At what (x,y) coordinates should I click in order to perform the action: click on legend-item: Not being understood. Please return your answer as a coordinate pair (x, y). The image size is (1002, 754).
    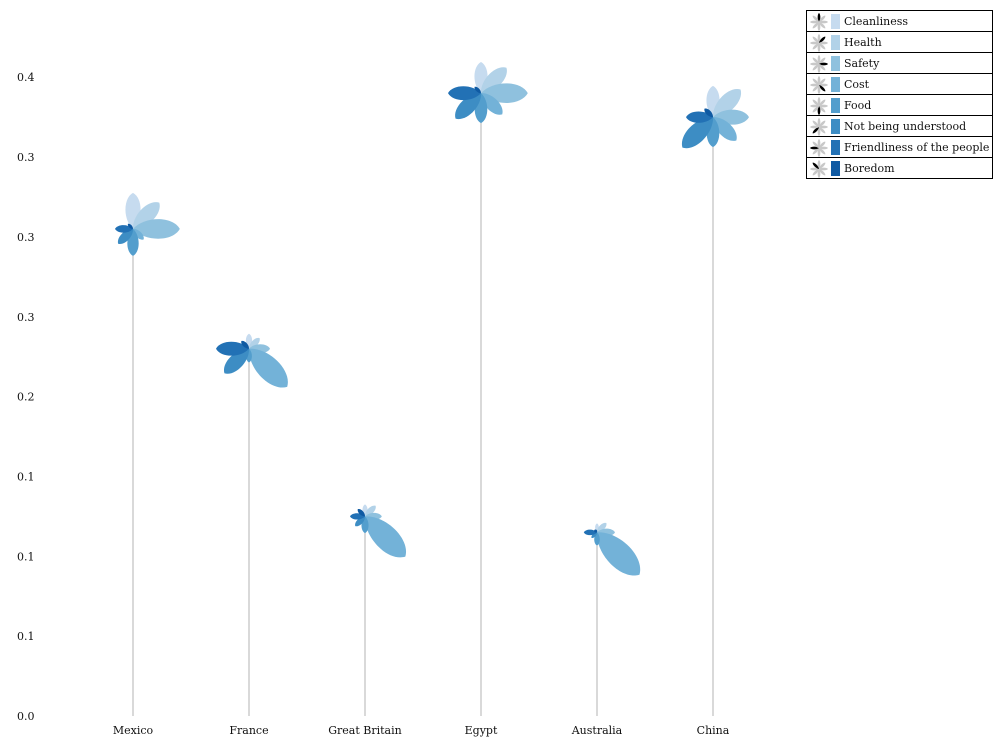
    Looking at the image, I should click on (899, 126).